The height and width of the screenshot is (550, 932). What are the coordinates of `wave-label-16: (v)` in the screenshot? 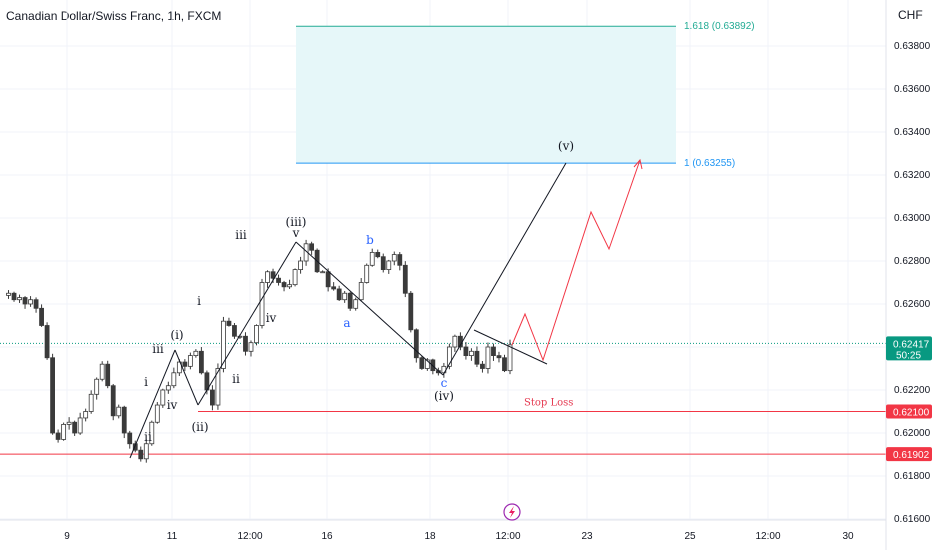 It's located at (566, 146).